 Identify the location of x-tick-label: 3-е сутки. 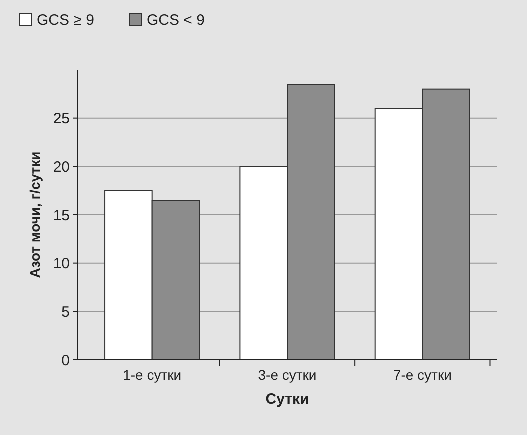
(287, 375).